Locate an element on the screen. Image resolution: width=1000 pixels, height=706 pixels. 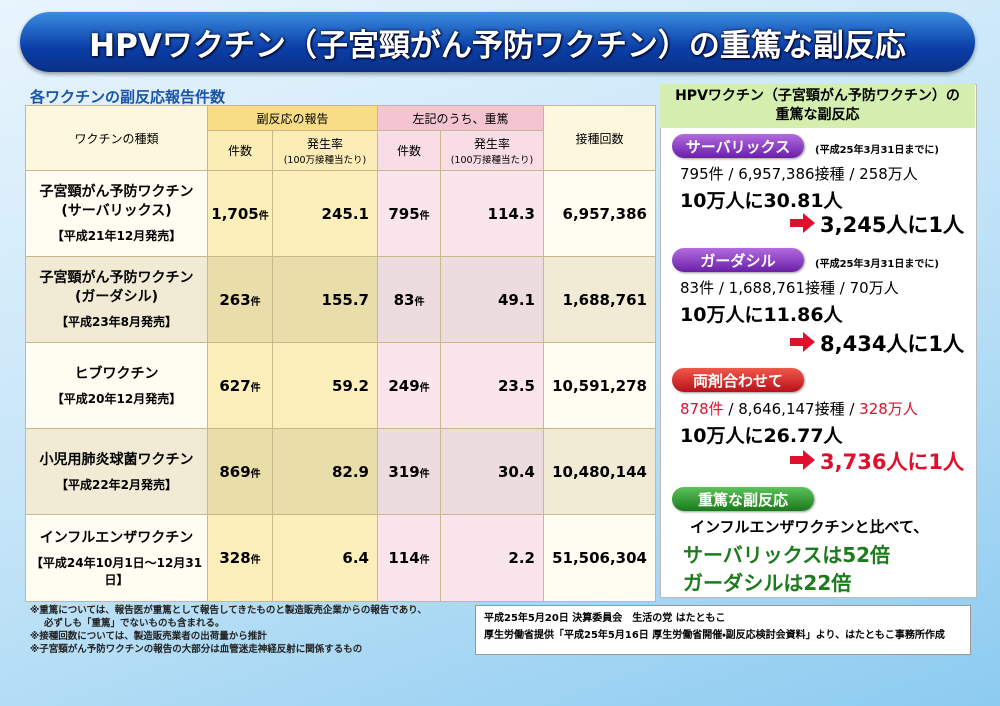
release: 【平成23年8月発売】 is located at coordinates (116, 322).